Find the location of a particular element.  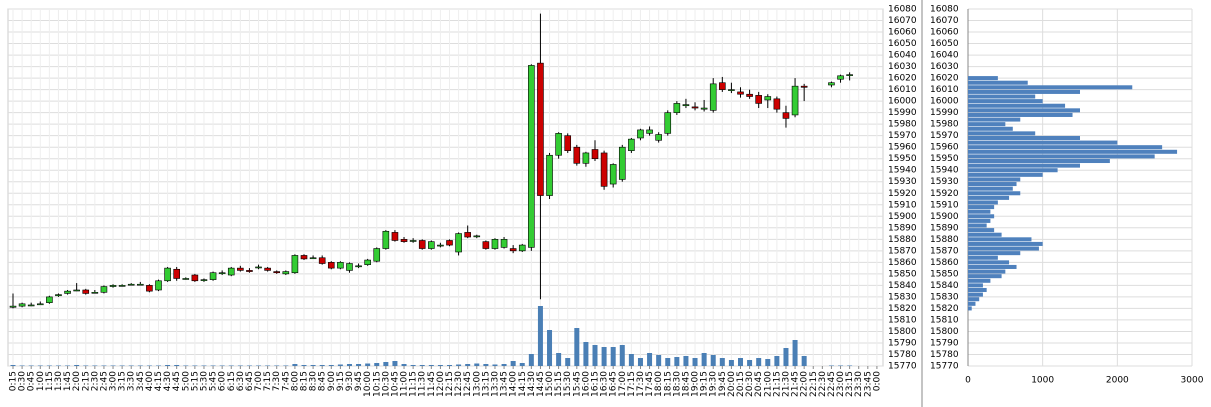

x-tick-label: 3:00 is located at coordinates (114, 381).